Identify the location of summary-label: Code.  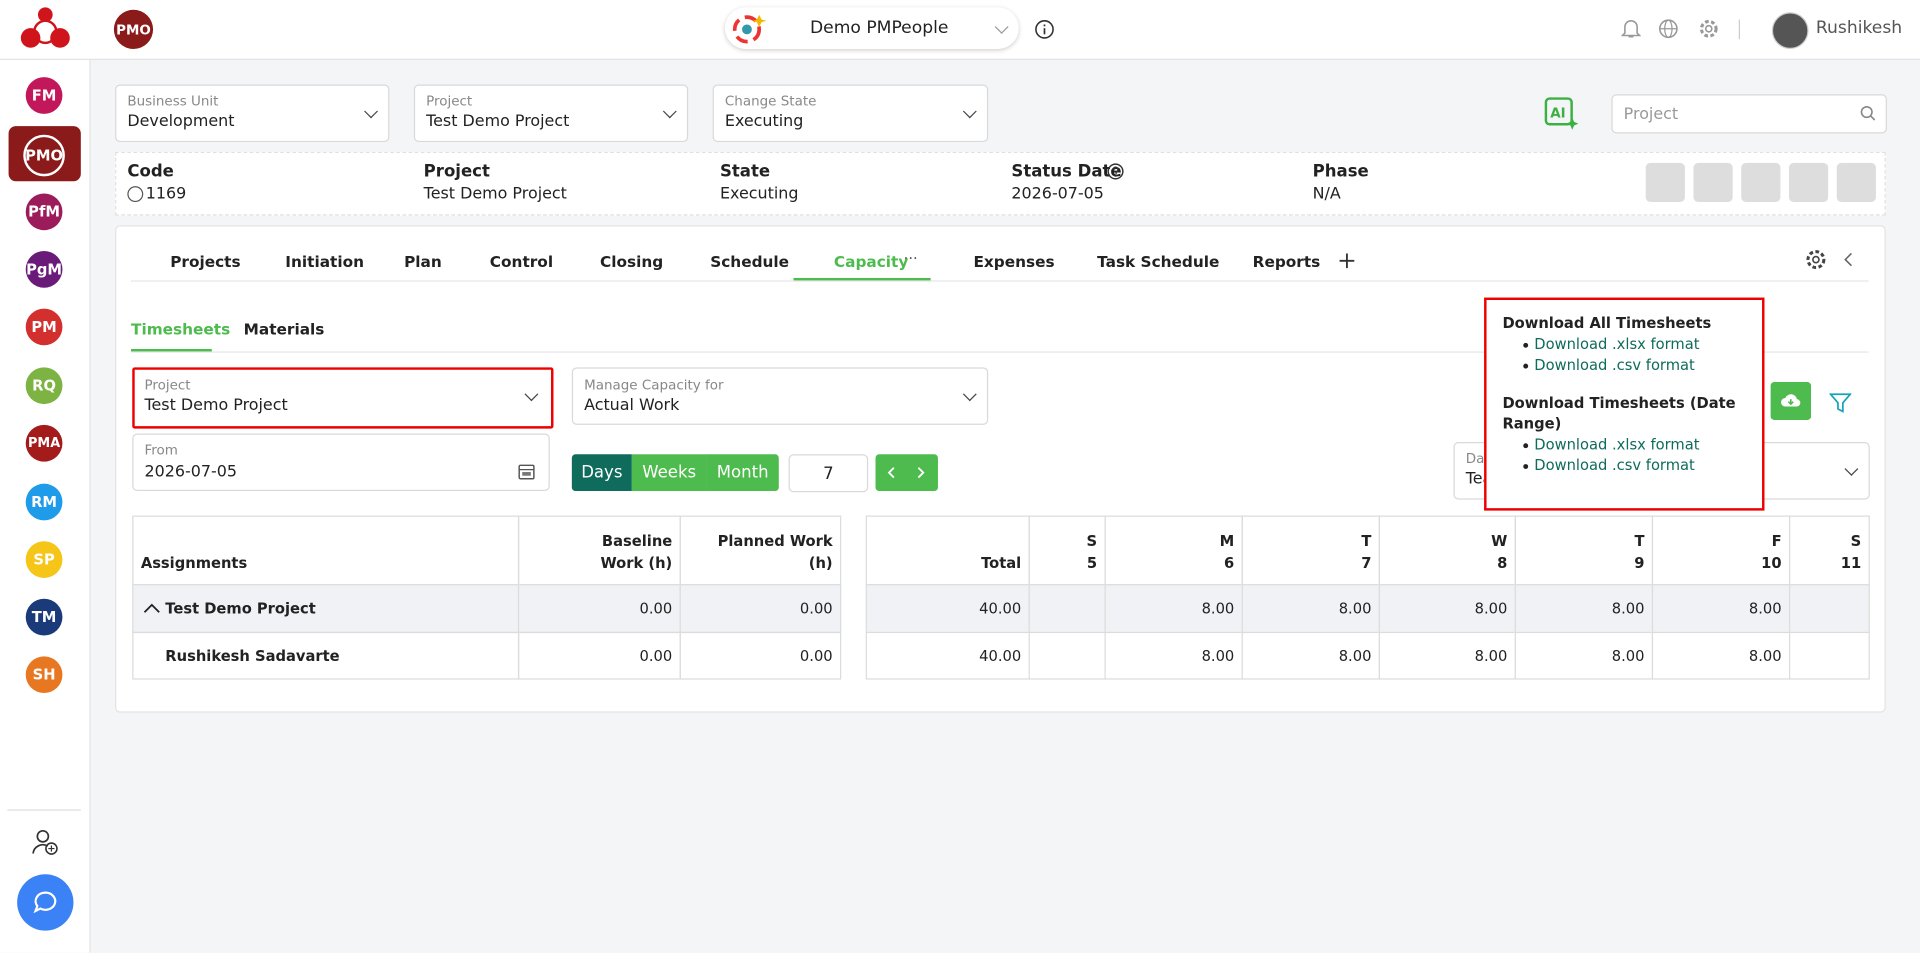
(150, 171).